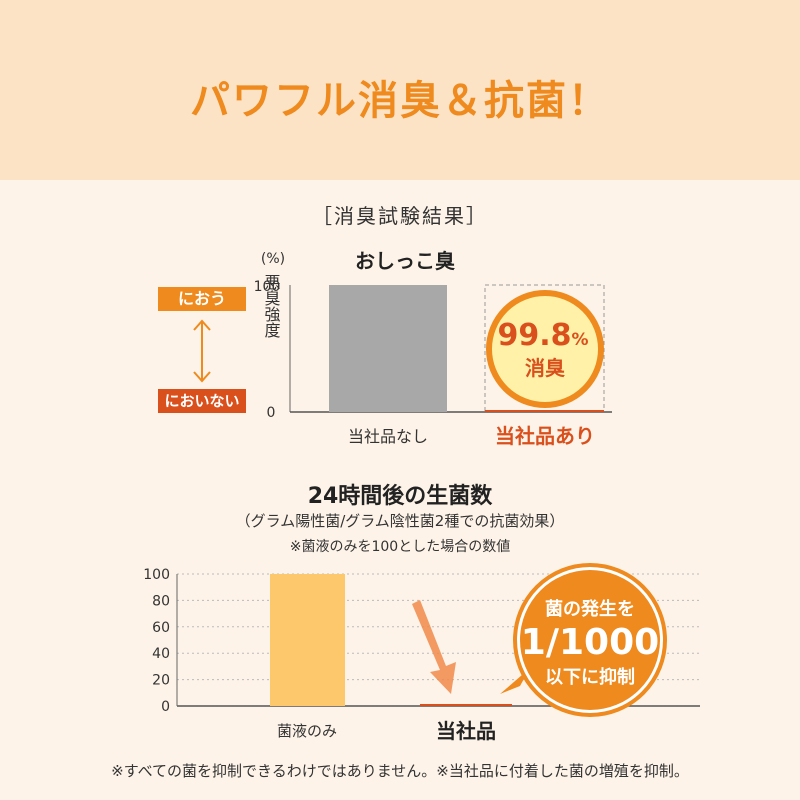 This screenshot has width=800, height=800. What do you see at coordinates (400, 547) in the screenshot?
I see `antibac-note: ※菌液のみを100とした場合の数値` at bounding box center [400, 547].